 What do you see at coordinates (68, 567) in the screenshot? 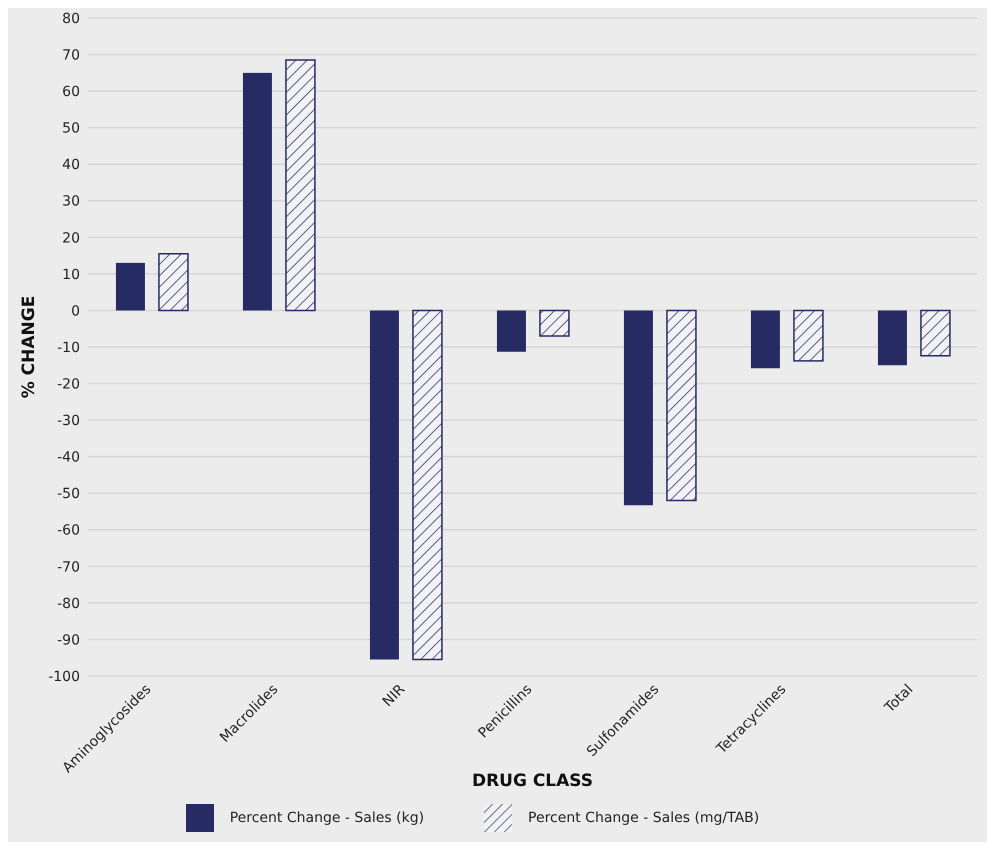
I see `y-tick-label: -70` at bounding box center [68, 567].